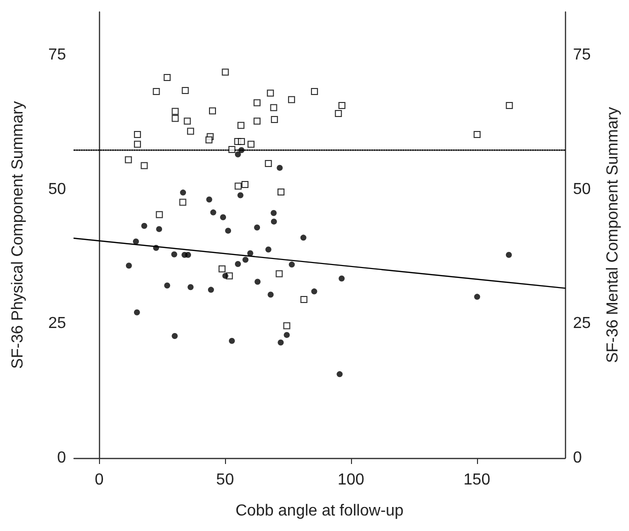  What do you see at coordinates (477, 480) in the screenshot?
I see `x-tick-label: 150` at bounding box center [477, 480].